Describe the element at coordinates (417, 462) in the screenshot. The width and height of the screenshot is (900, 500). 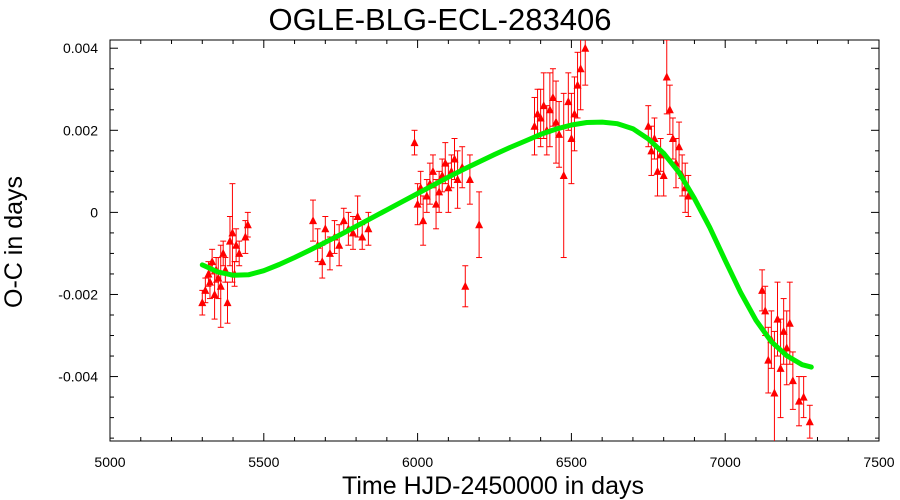
I see `x-tick-label: 6000` at that location.